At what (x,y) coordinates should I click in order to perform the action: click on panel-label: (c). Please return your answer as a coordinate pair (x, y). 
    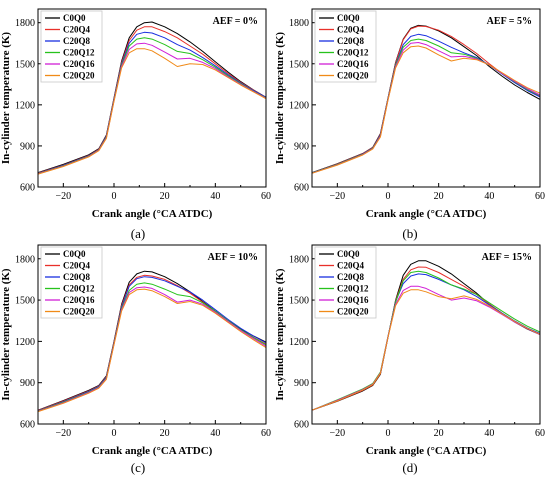
    Looking at the image, I should click on (138, 467).